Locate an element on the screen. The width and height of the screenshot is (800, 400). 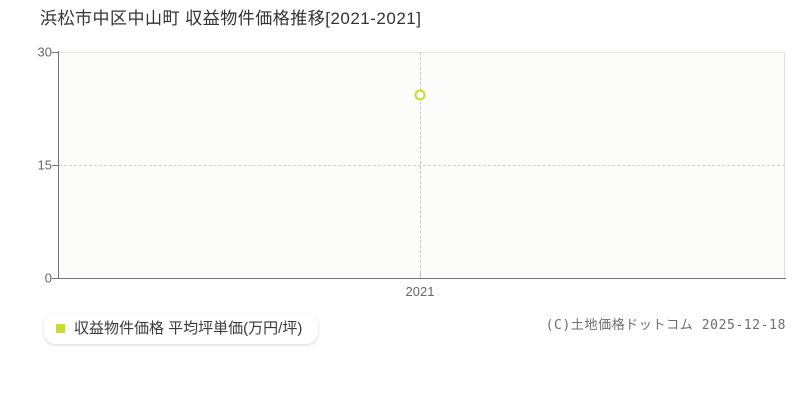
x-axis-line is located at coordinates (422, 278).